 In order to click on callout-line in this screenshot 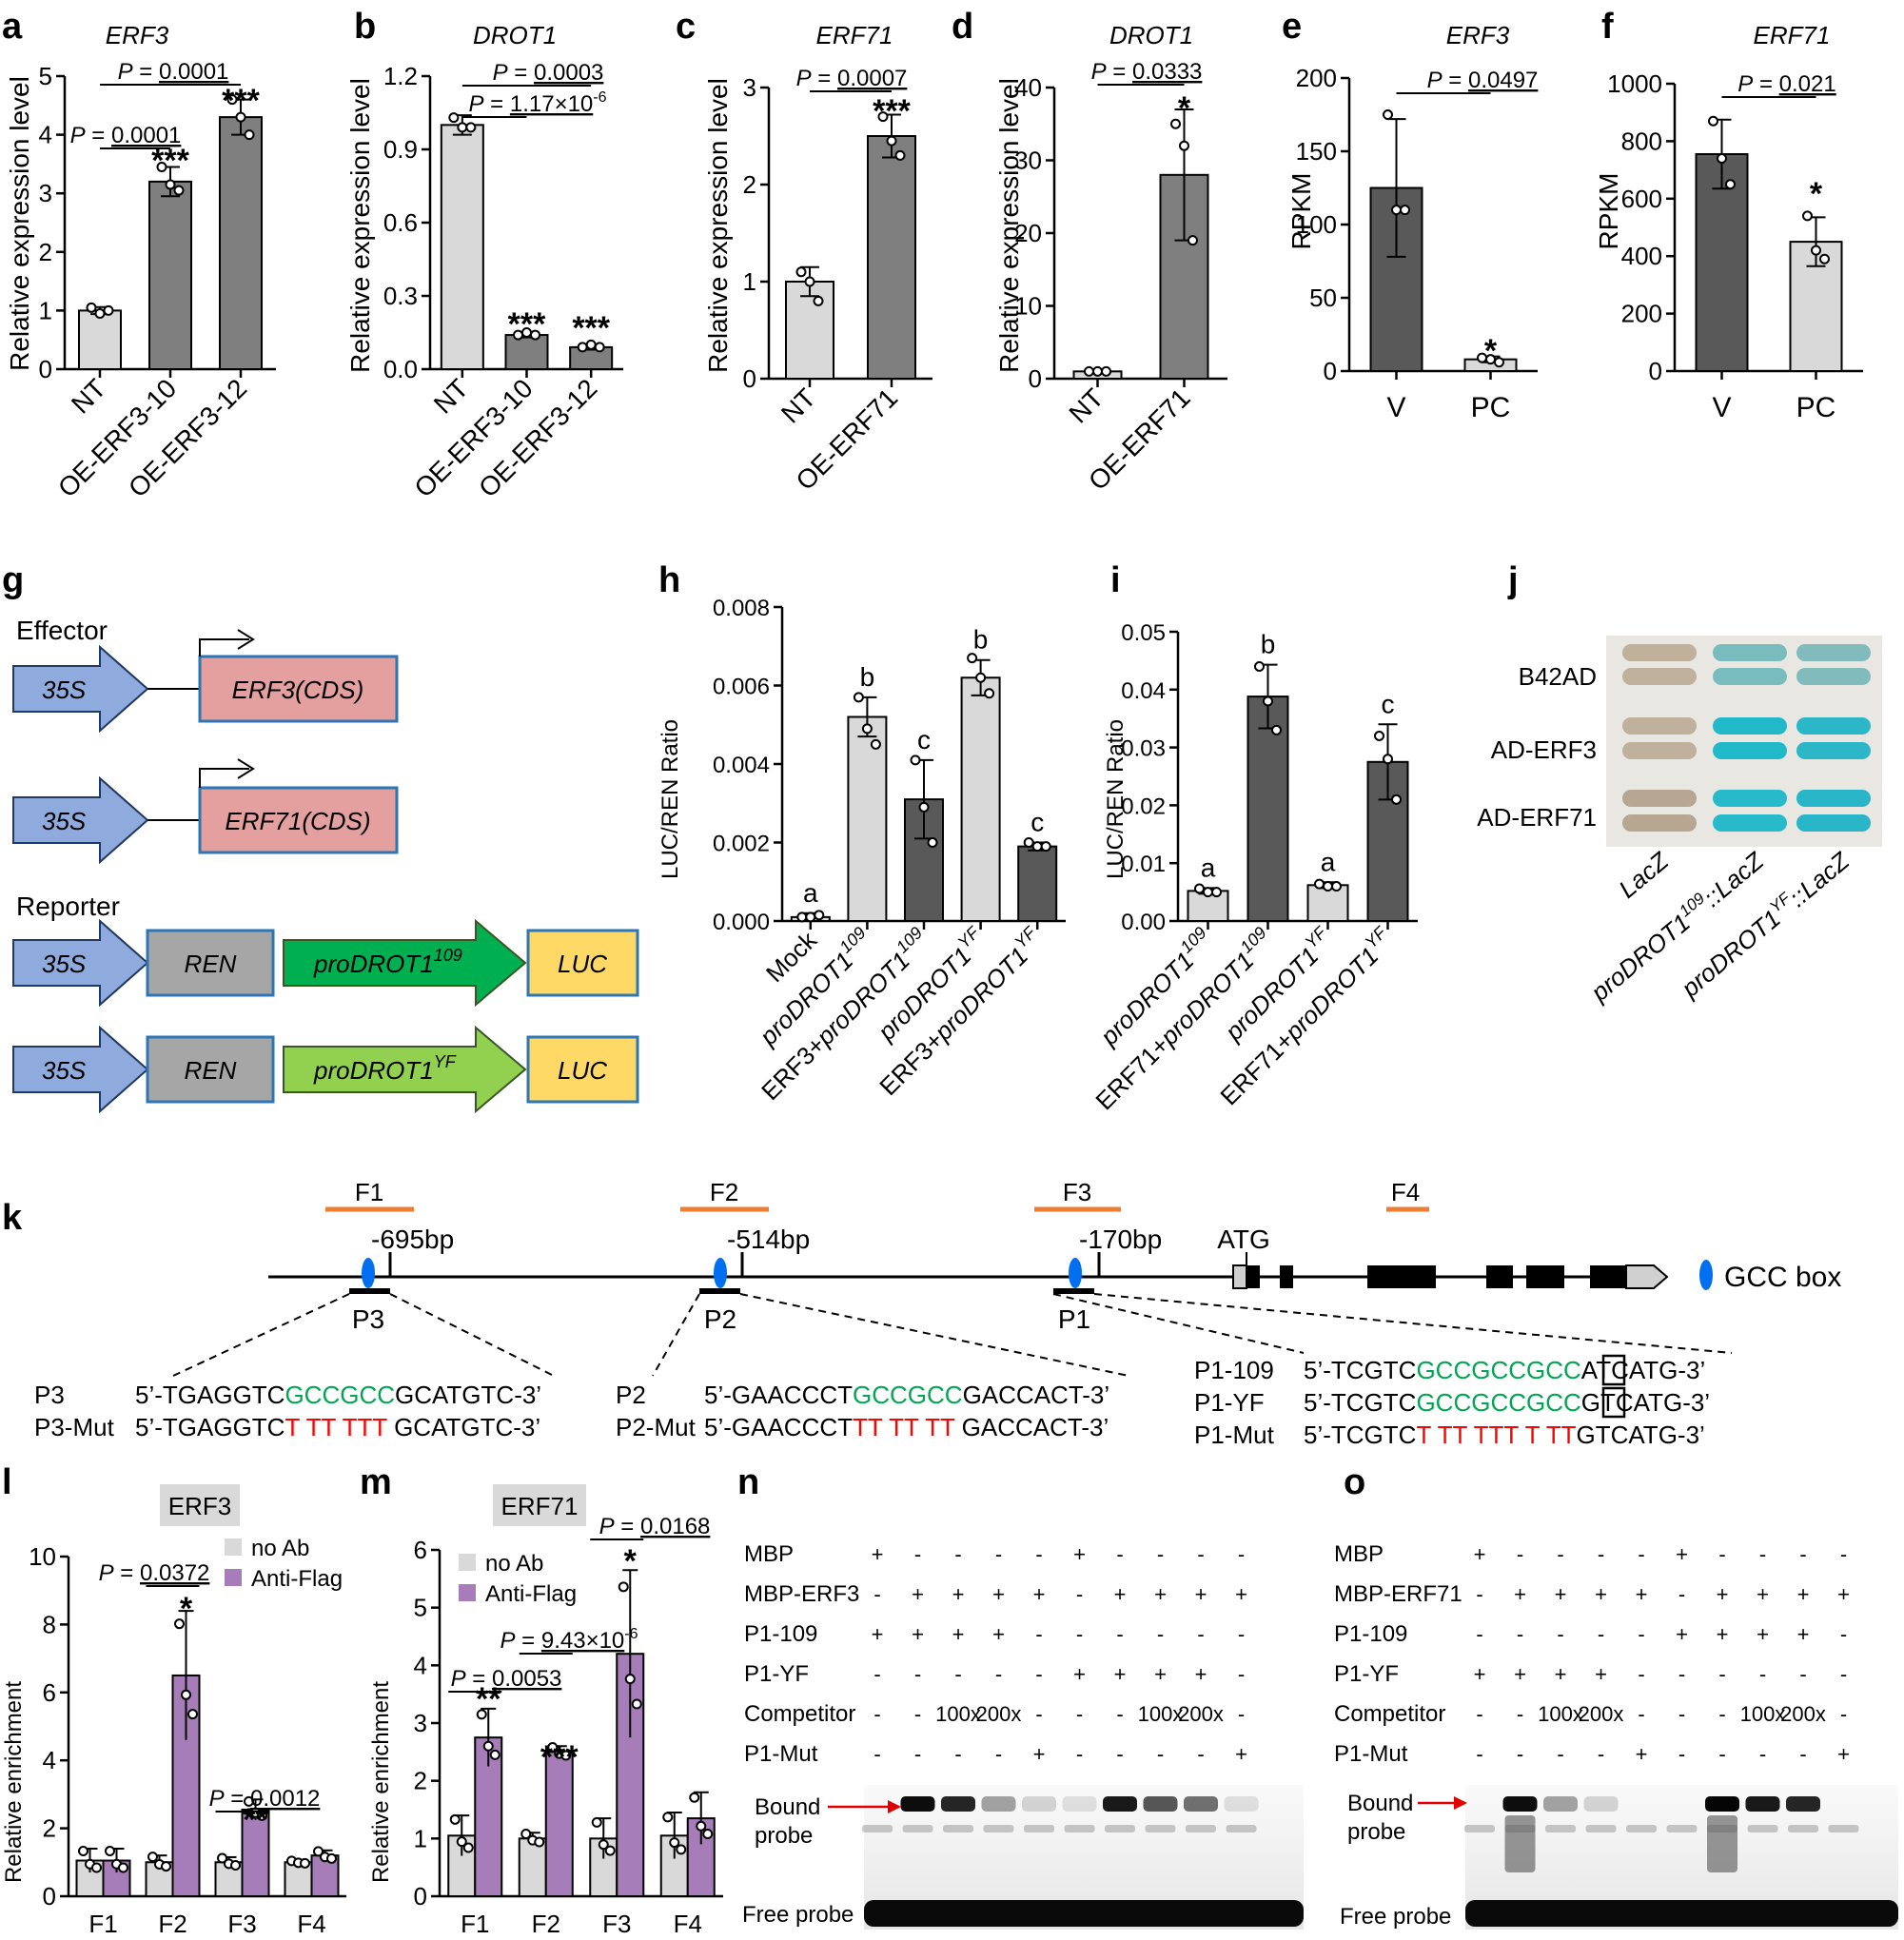, I will do `click(1413, 1323)`.